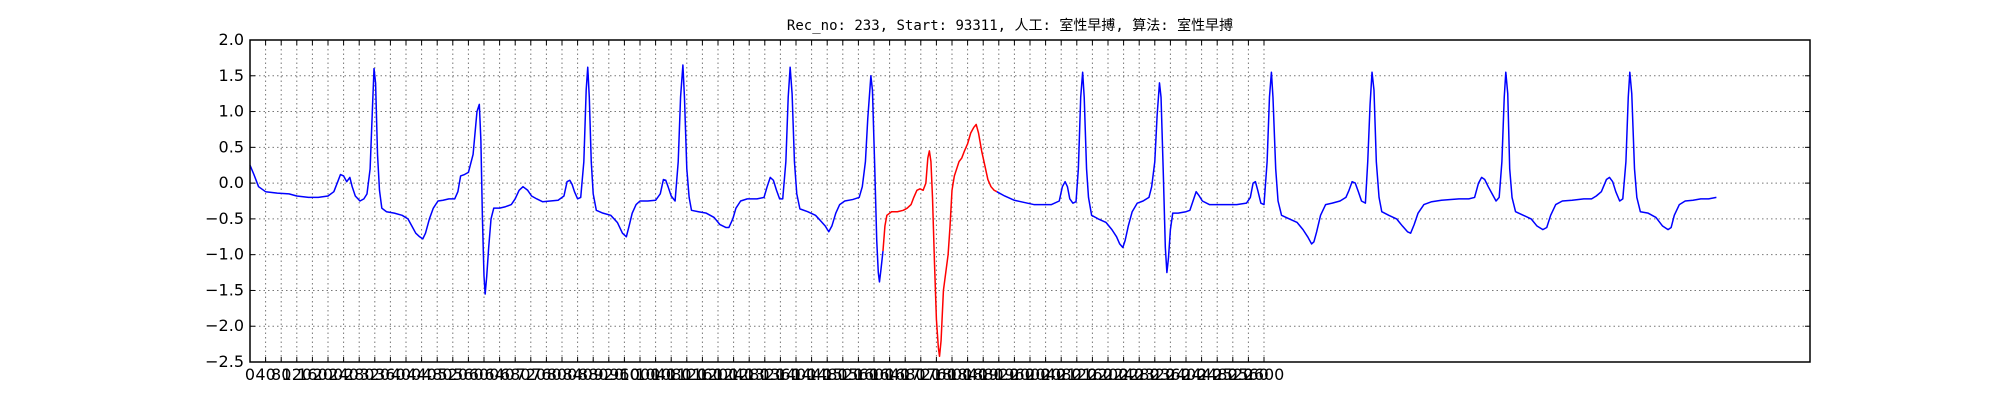 This screenshot has height=400, width=2000. Describe the element at coordinates (1232, 374) in the screenshot. I see `x-tick-label: 2520` at that location.